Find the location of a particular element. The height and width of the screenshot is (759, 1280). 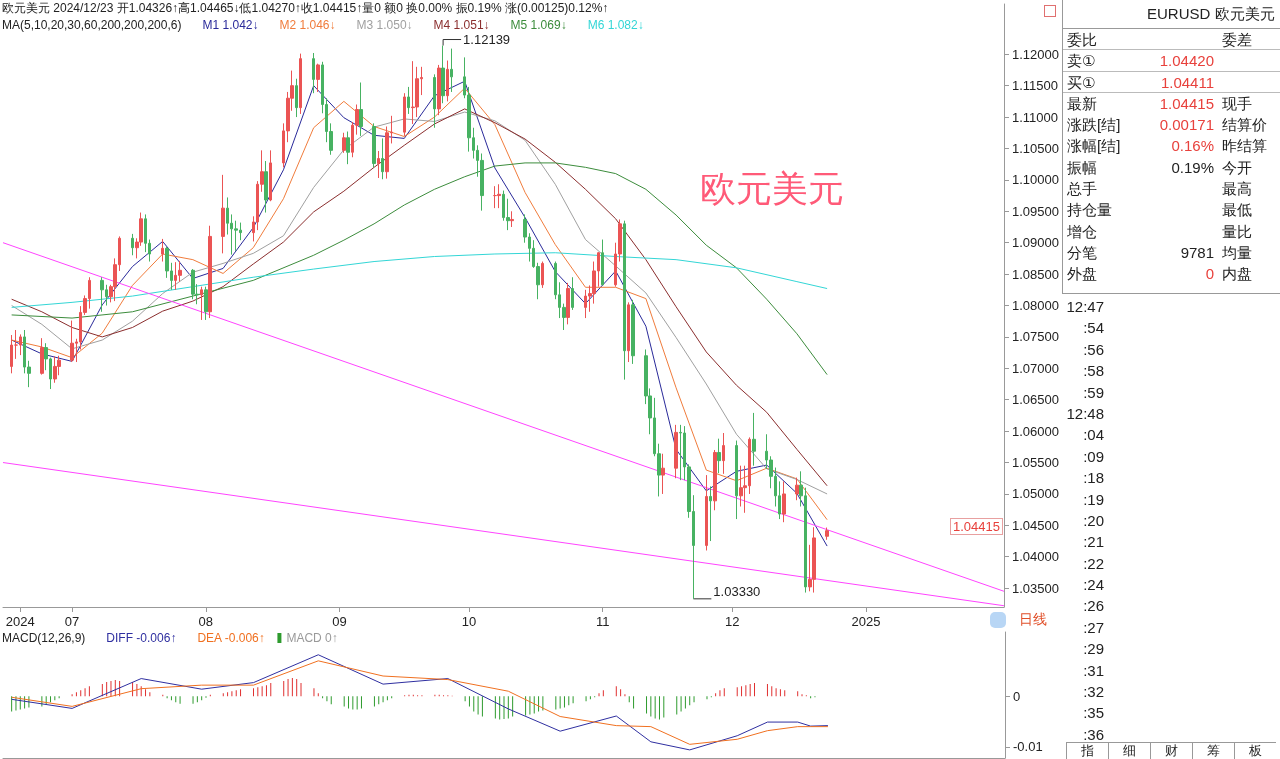

text: :31 is located at coordinates (1093, 670).